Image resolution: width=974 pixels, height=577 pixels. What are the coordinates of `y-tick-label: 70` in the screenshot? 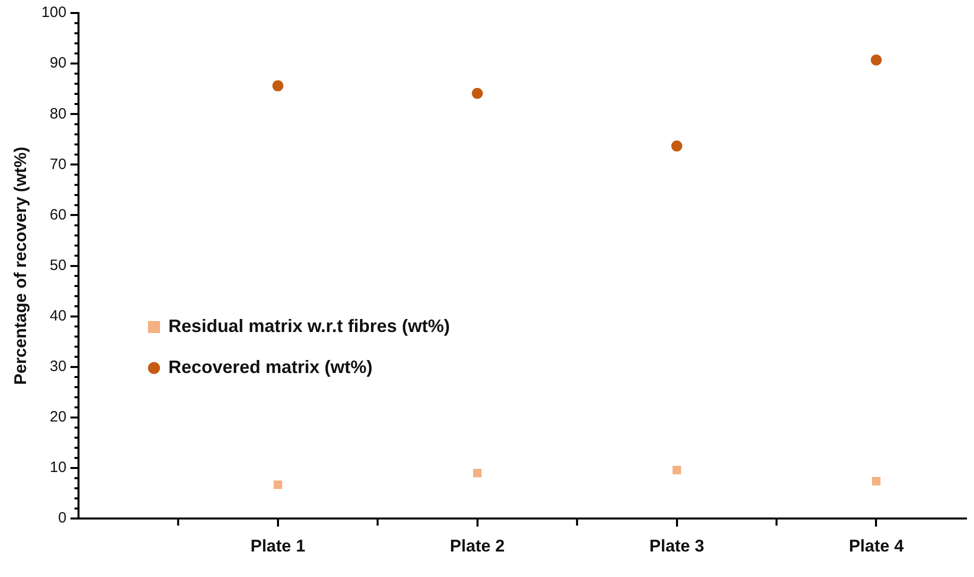 It's located at (58, 164).